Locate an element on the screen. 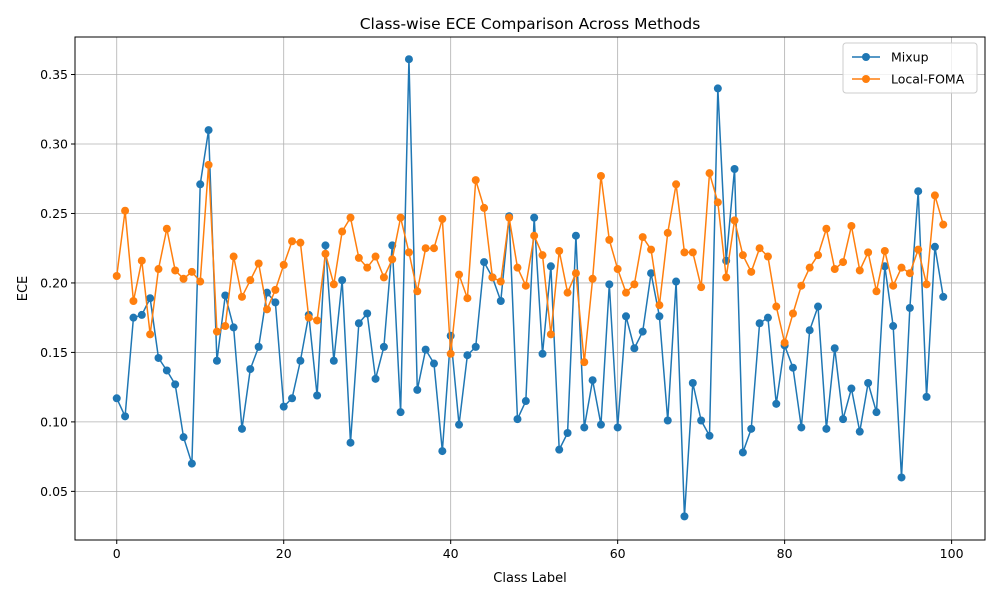 The image size is (1000, 600). legend-marker-local-foma is located at coordinates (866, 79).